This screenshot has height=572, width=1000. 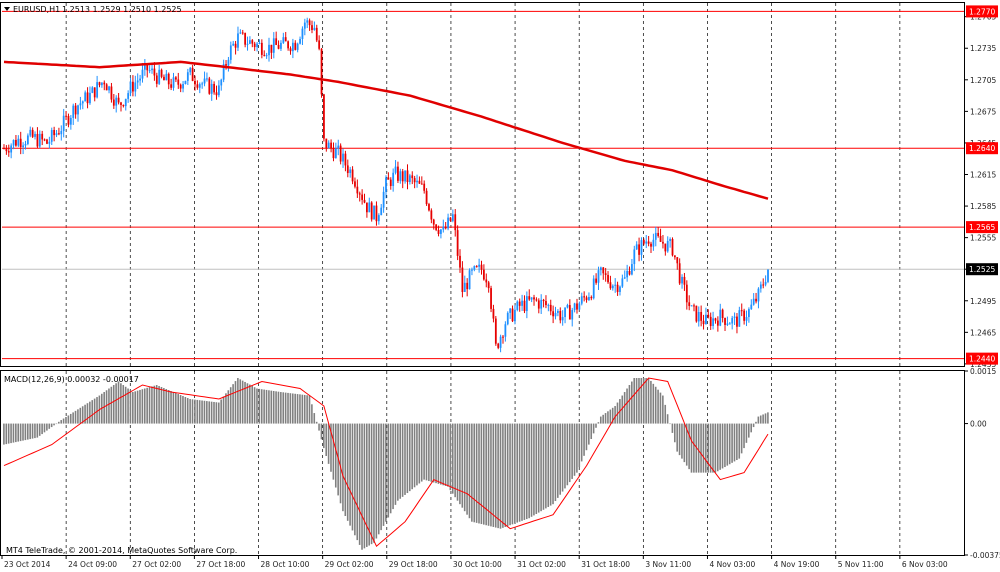 What do you see at coordinates (413, 564) in the screenshot?
I see `time-tick-label: 29 Oct 18:00` at bounding box center [413, 564].